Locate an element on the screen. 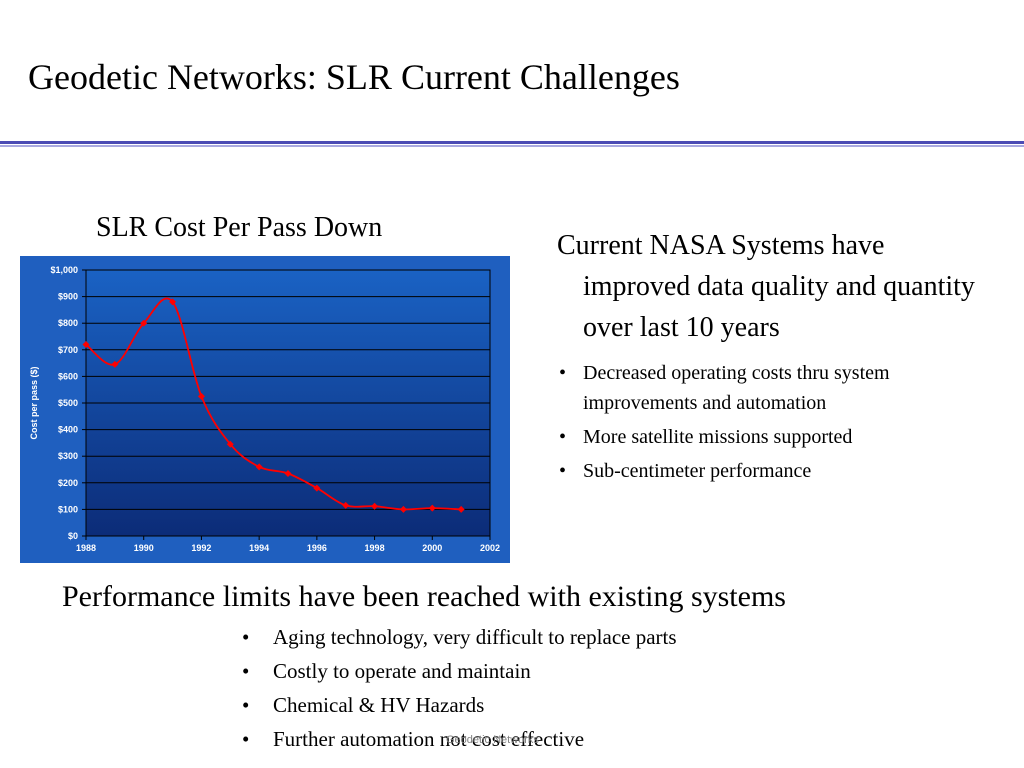  x-tick-label: 1994 is located at coordinates (259, 548).